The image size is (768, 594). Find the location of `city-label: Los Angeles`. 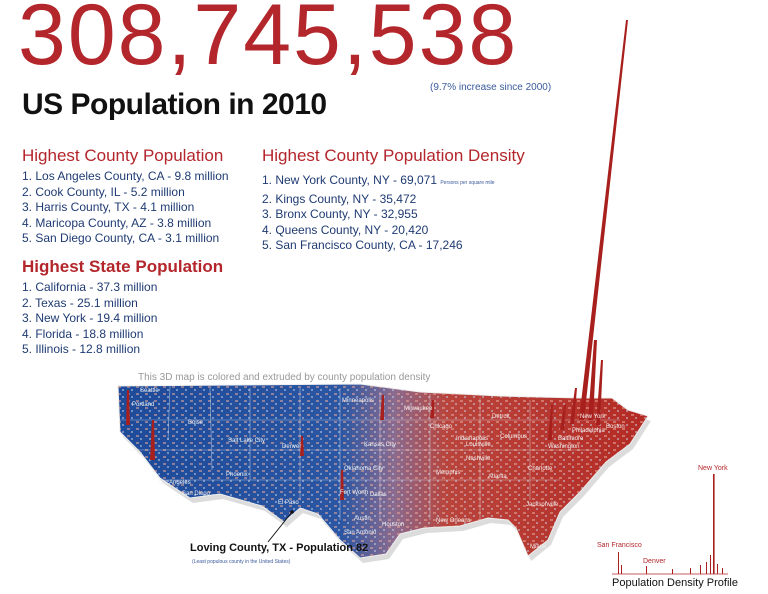

city-label: Los Angeles is located at coordinates (174, 483).